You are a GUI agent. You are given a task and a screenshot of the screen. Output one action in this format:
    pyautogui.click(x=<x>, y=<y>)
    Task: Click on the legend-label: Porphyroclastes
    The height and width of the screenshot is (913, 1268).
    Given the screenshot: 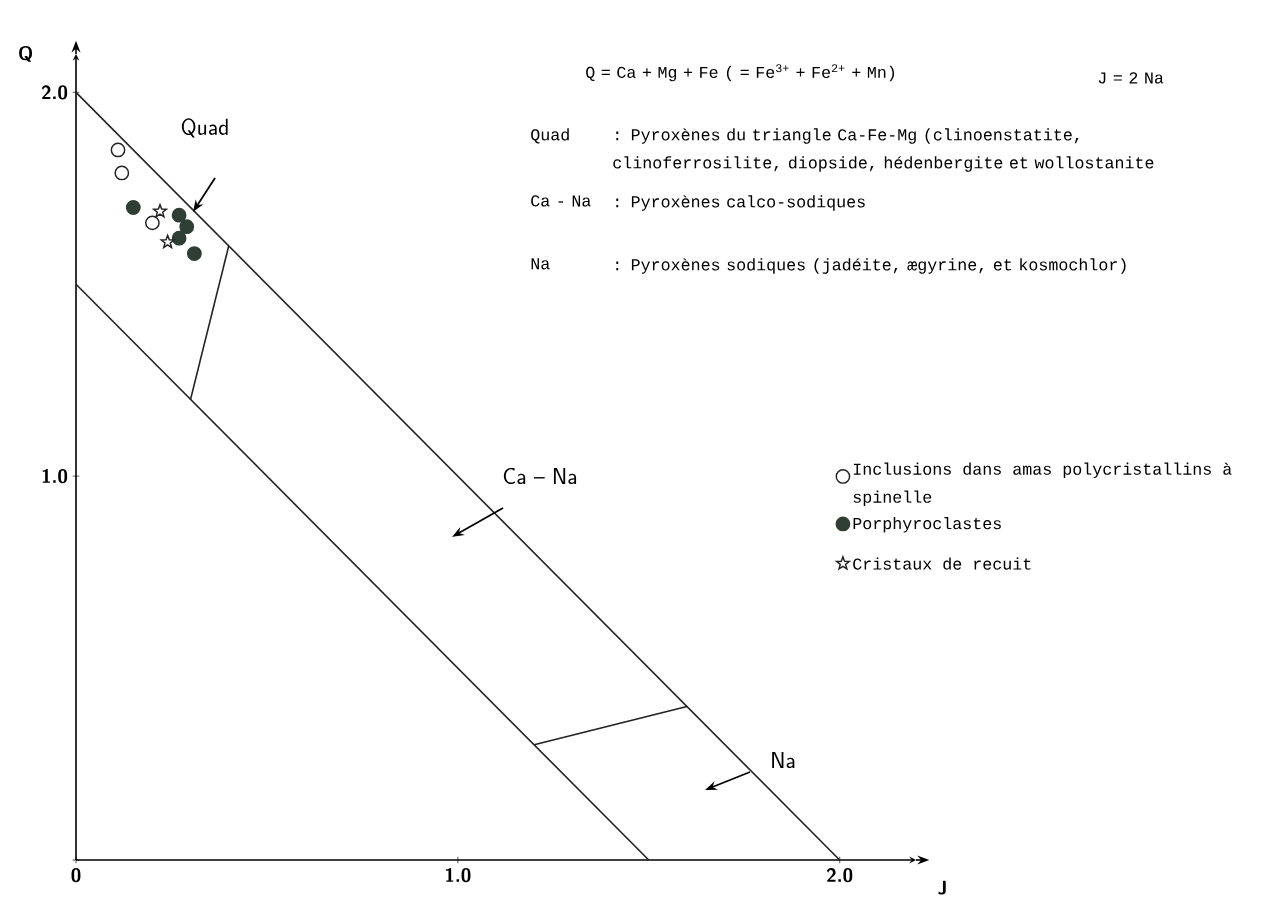 What is the action you would take?
    pyautogui.click(x=927, y=525)
    